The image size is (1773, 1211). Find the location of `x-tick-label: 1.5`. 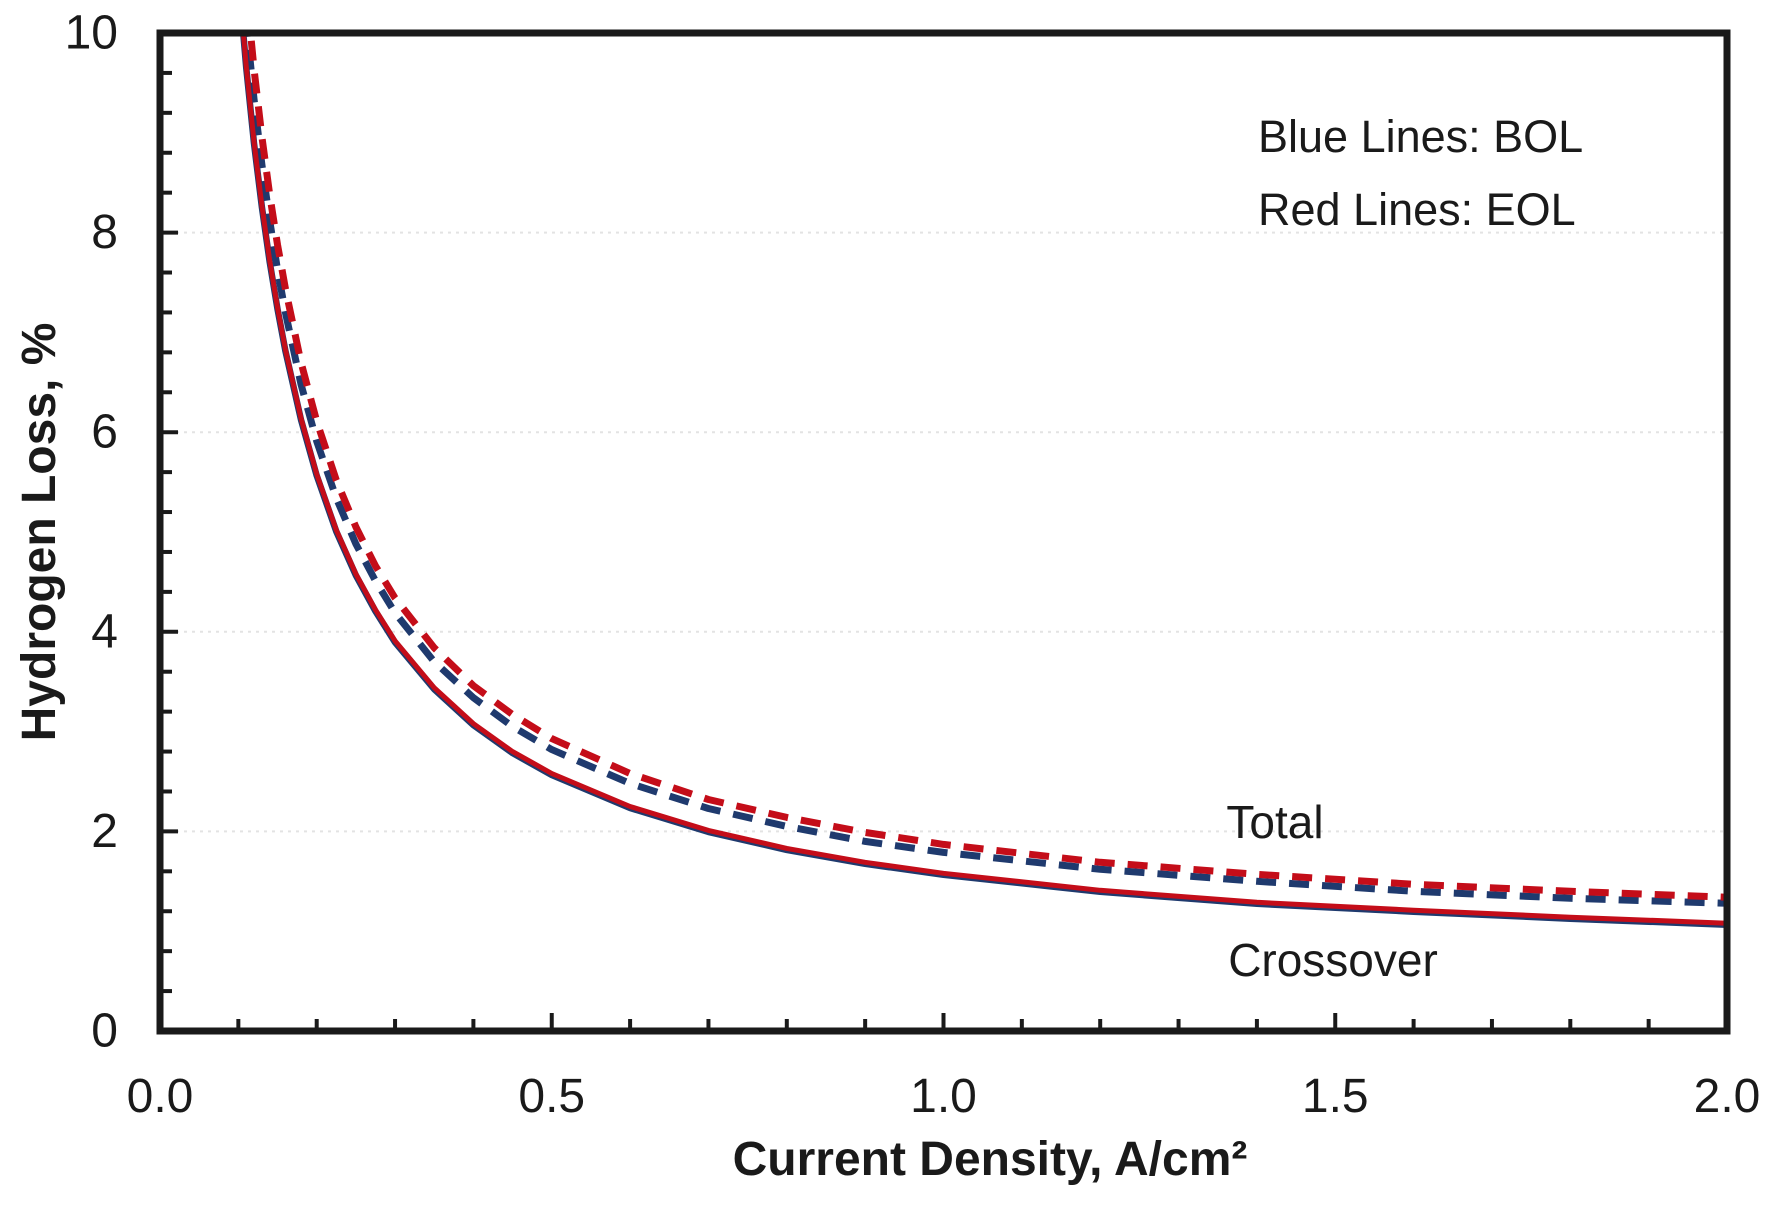

x-tick-label: 1.5 is located at coordinates (1335, 1096).